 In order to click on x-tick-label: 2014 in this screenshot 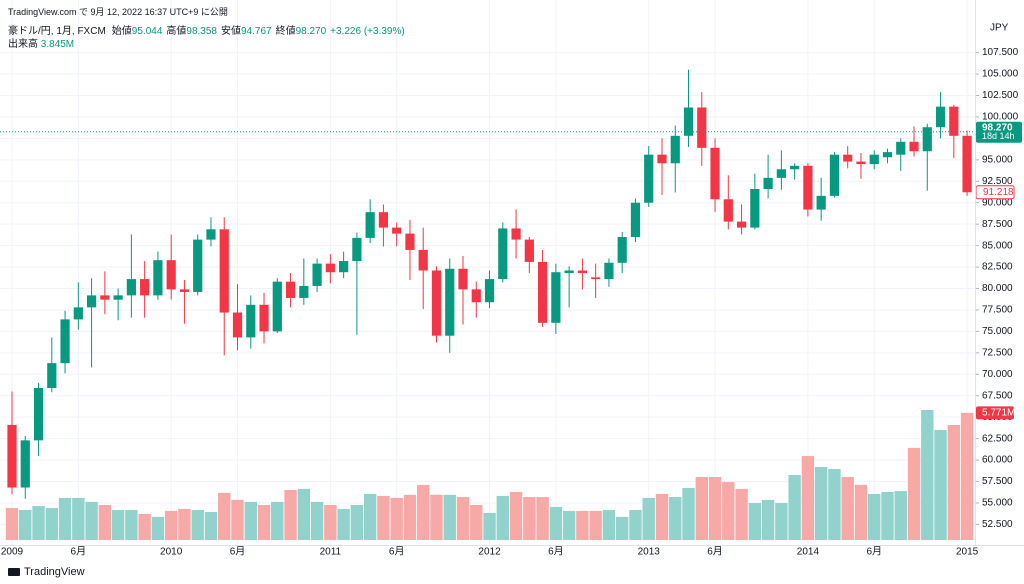, I will do `click(808, 552)`.